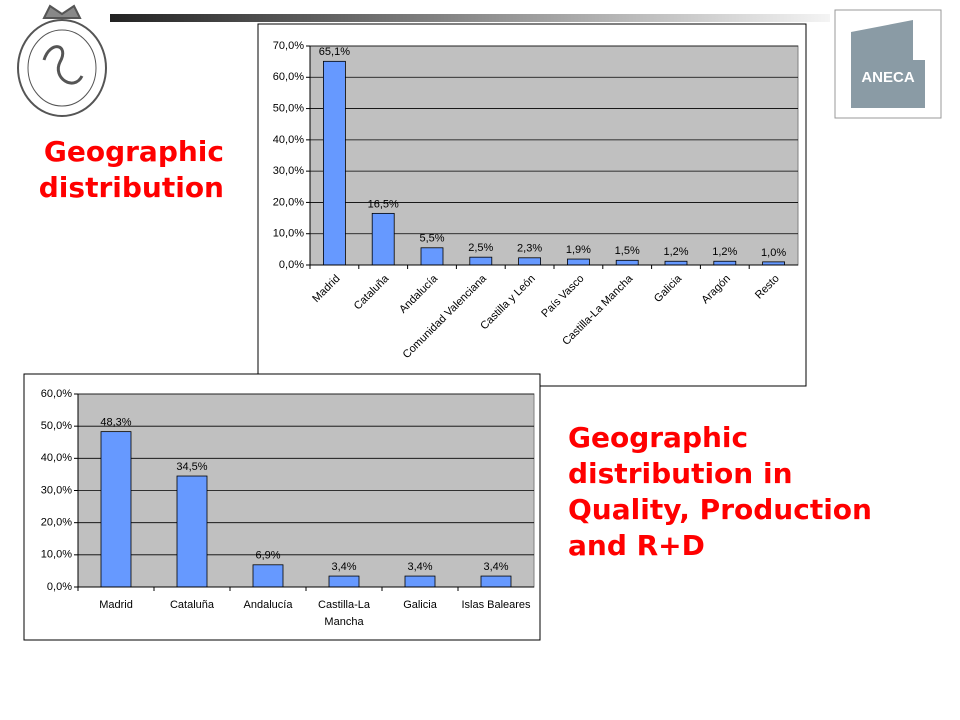  Describe the element at coordinates (431, 239) in the screenshot. I see `value-label: 5,5%` at that location.